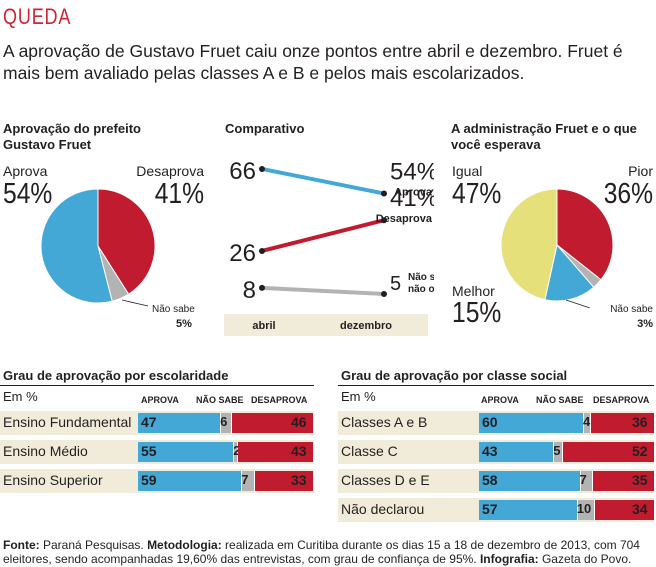  What do you see at coordinates (149, 422) in the screenshot?
I see `edu-value-aprova: 47` at bounding box center [149, 422].